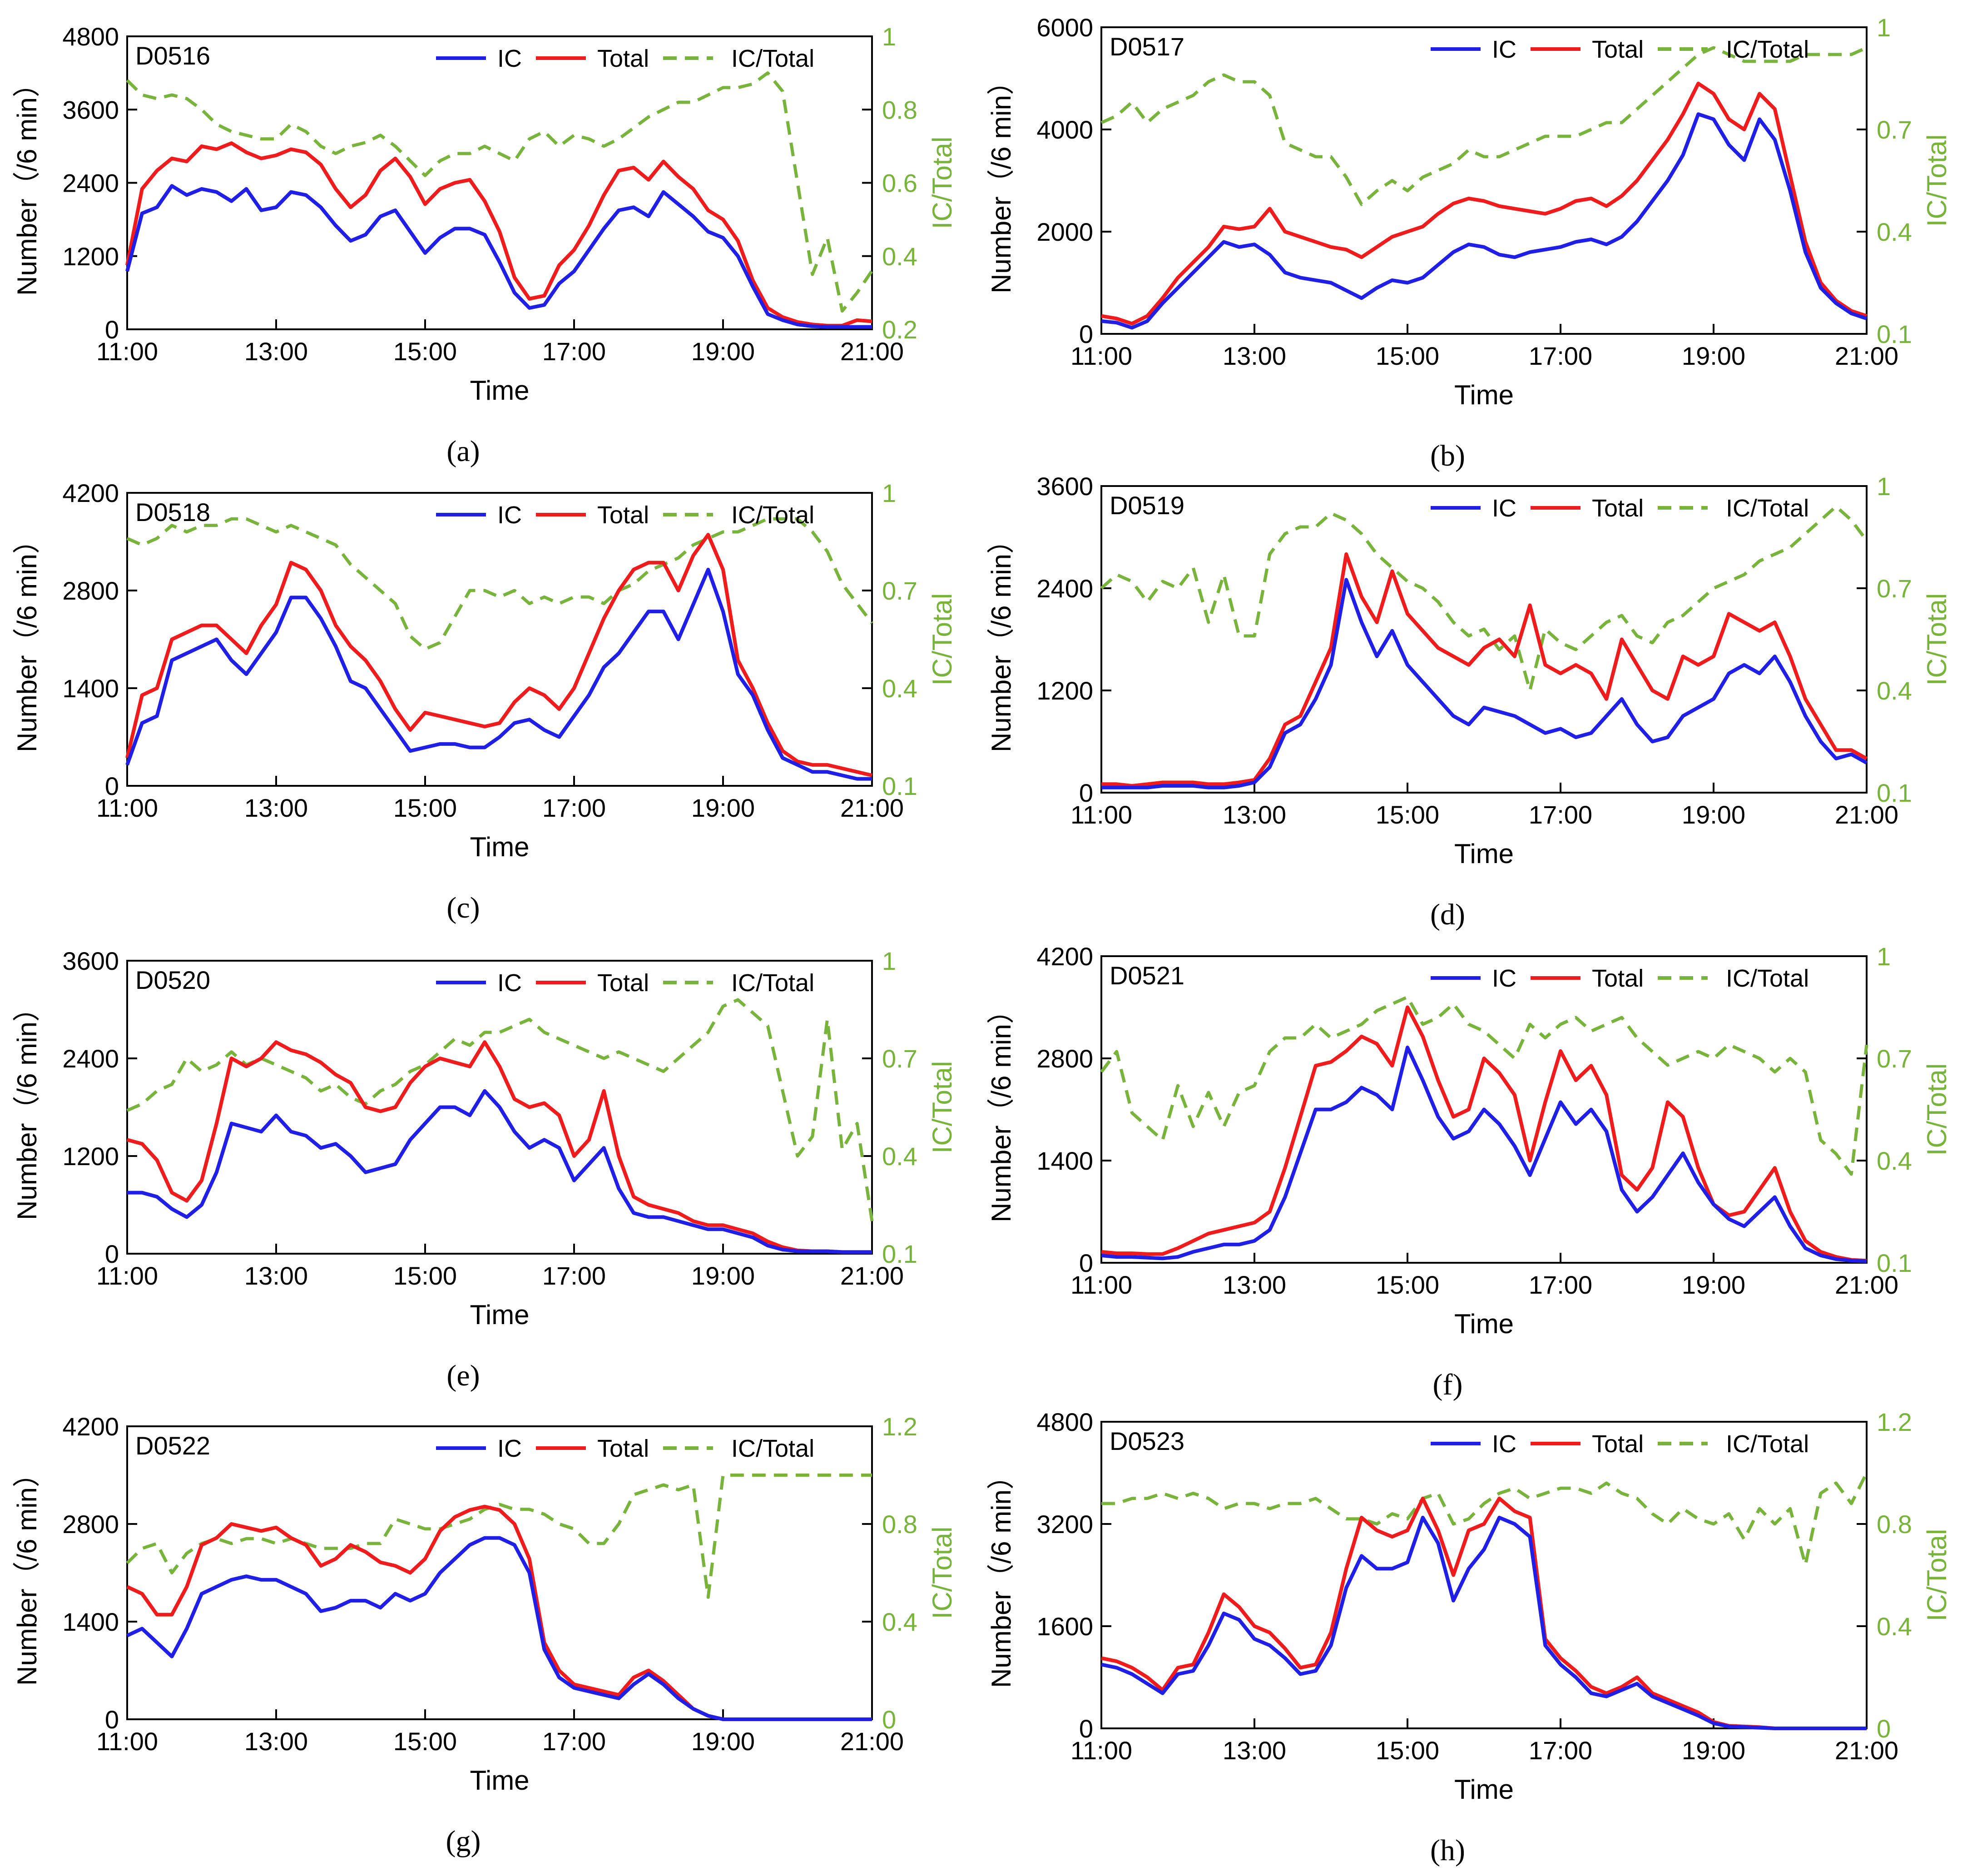  I want to click on y2-tick-label: 0.6, so click(899, 183).